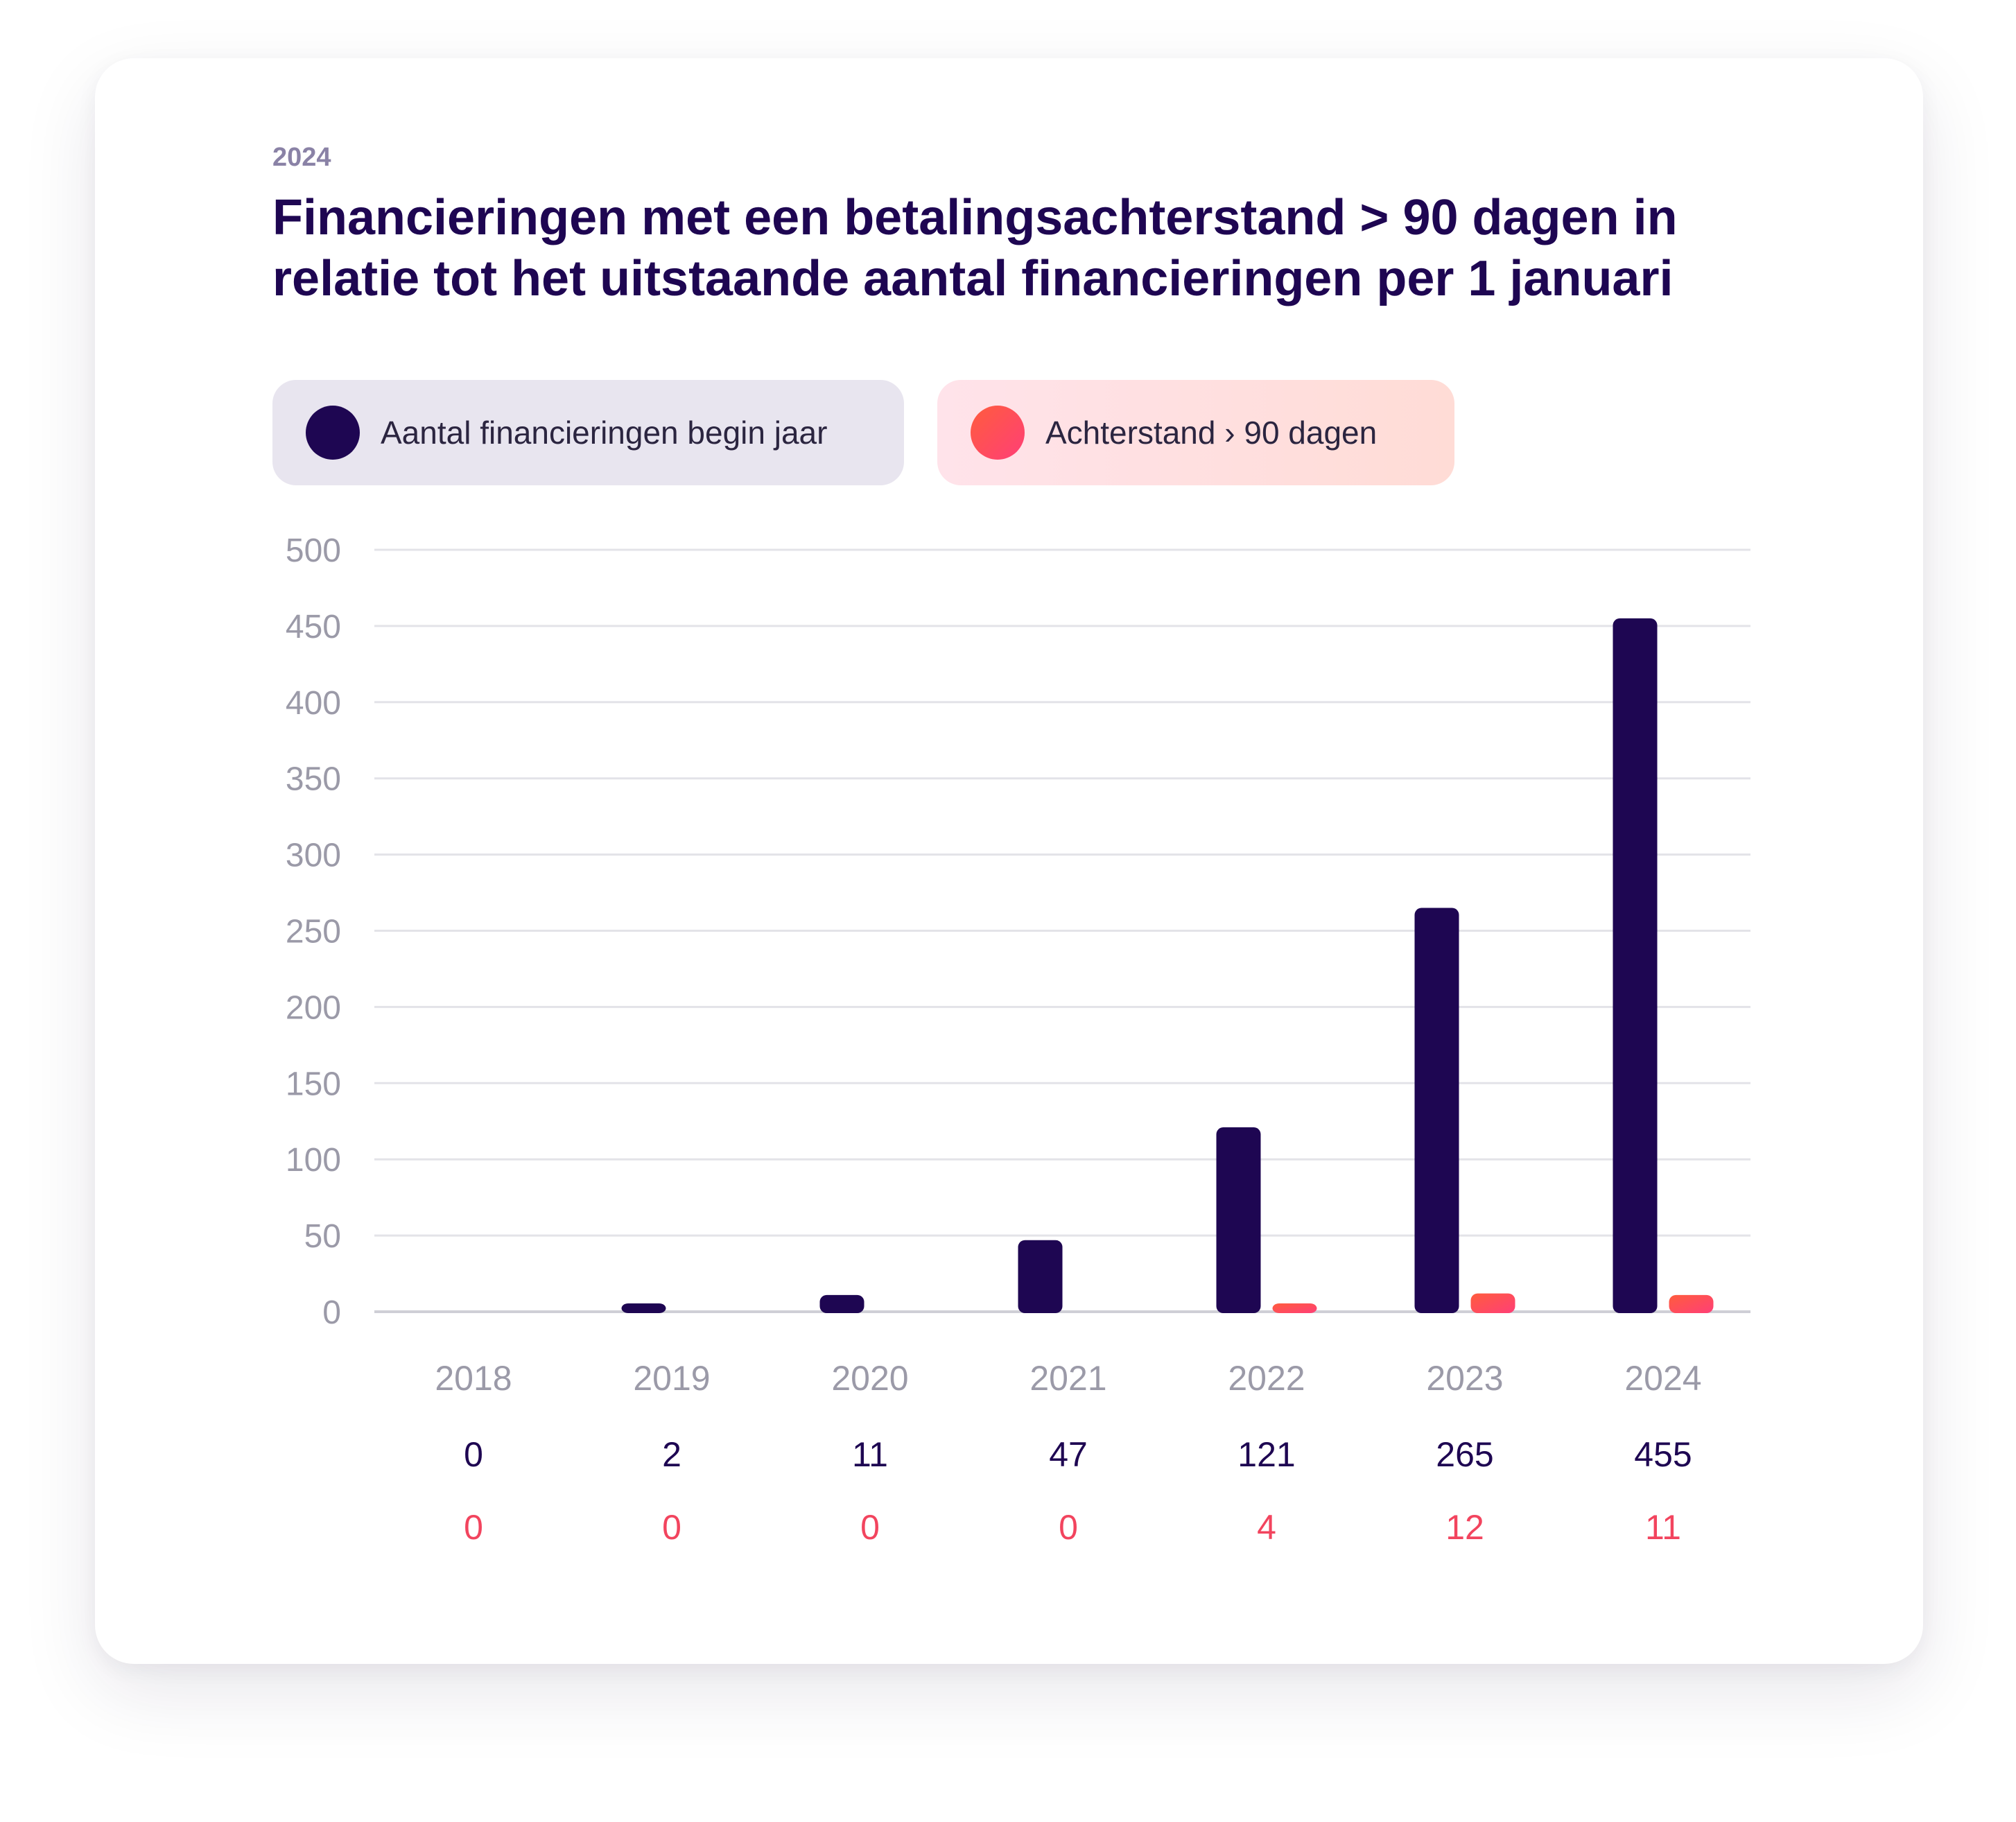  I want to click on data-label-arrears: 4, so click(1266, 1528).